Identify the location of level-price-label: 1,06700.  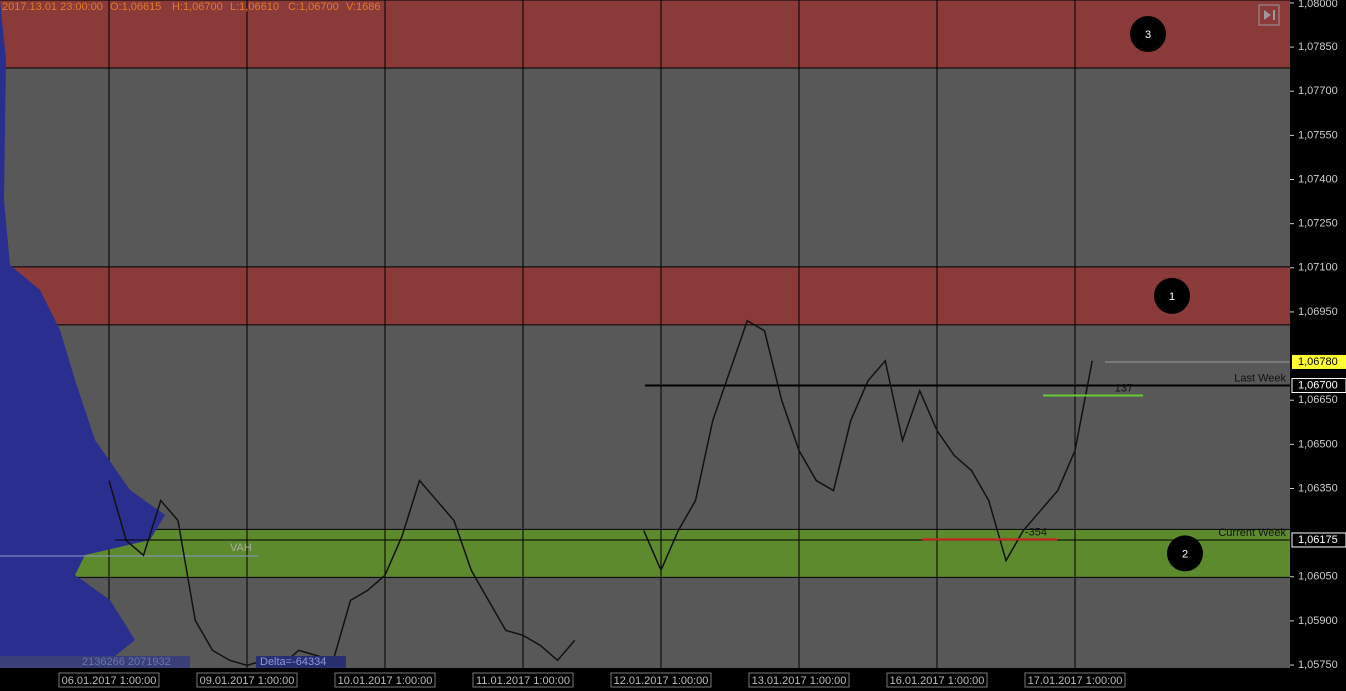
(1318, 385).